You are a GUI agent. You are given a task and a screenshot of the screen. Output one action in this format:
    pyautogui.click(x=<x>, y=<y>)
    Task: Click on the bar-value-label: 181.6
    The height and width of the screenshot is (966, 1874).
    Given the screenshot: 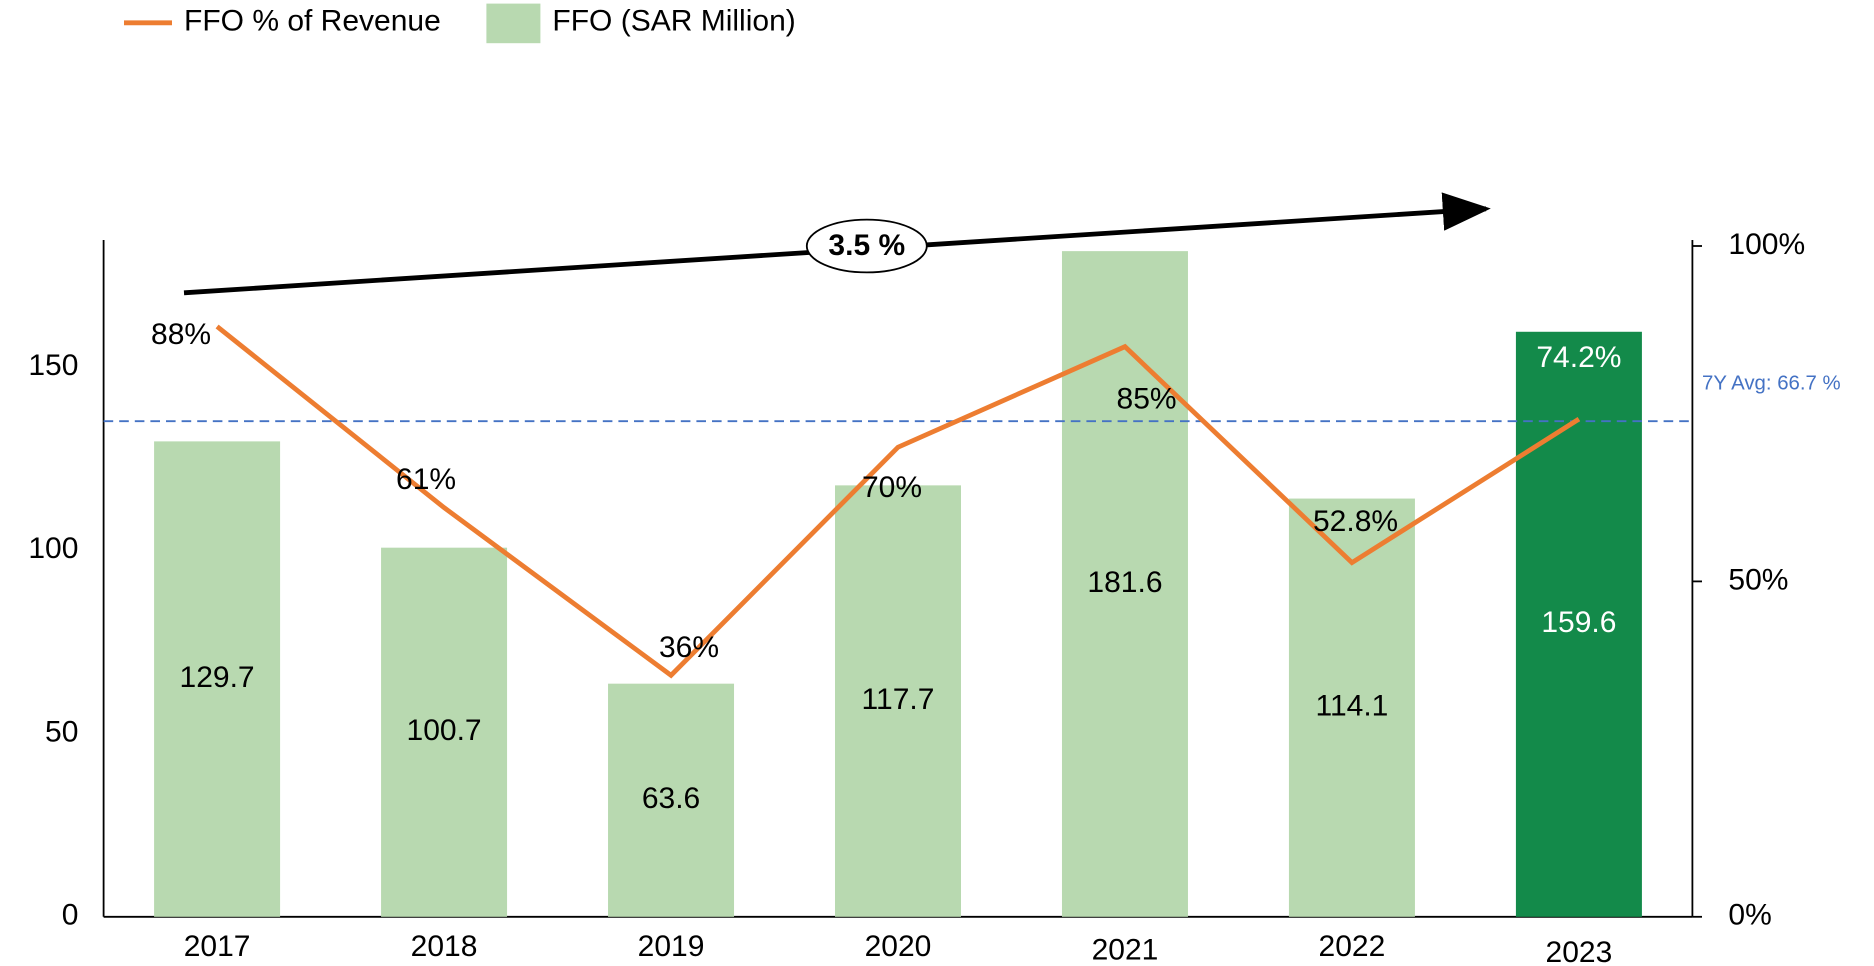 What is the action you would take?
    pyautogui.click(x=1124, y=582)
    